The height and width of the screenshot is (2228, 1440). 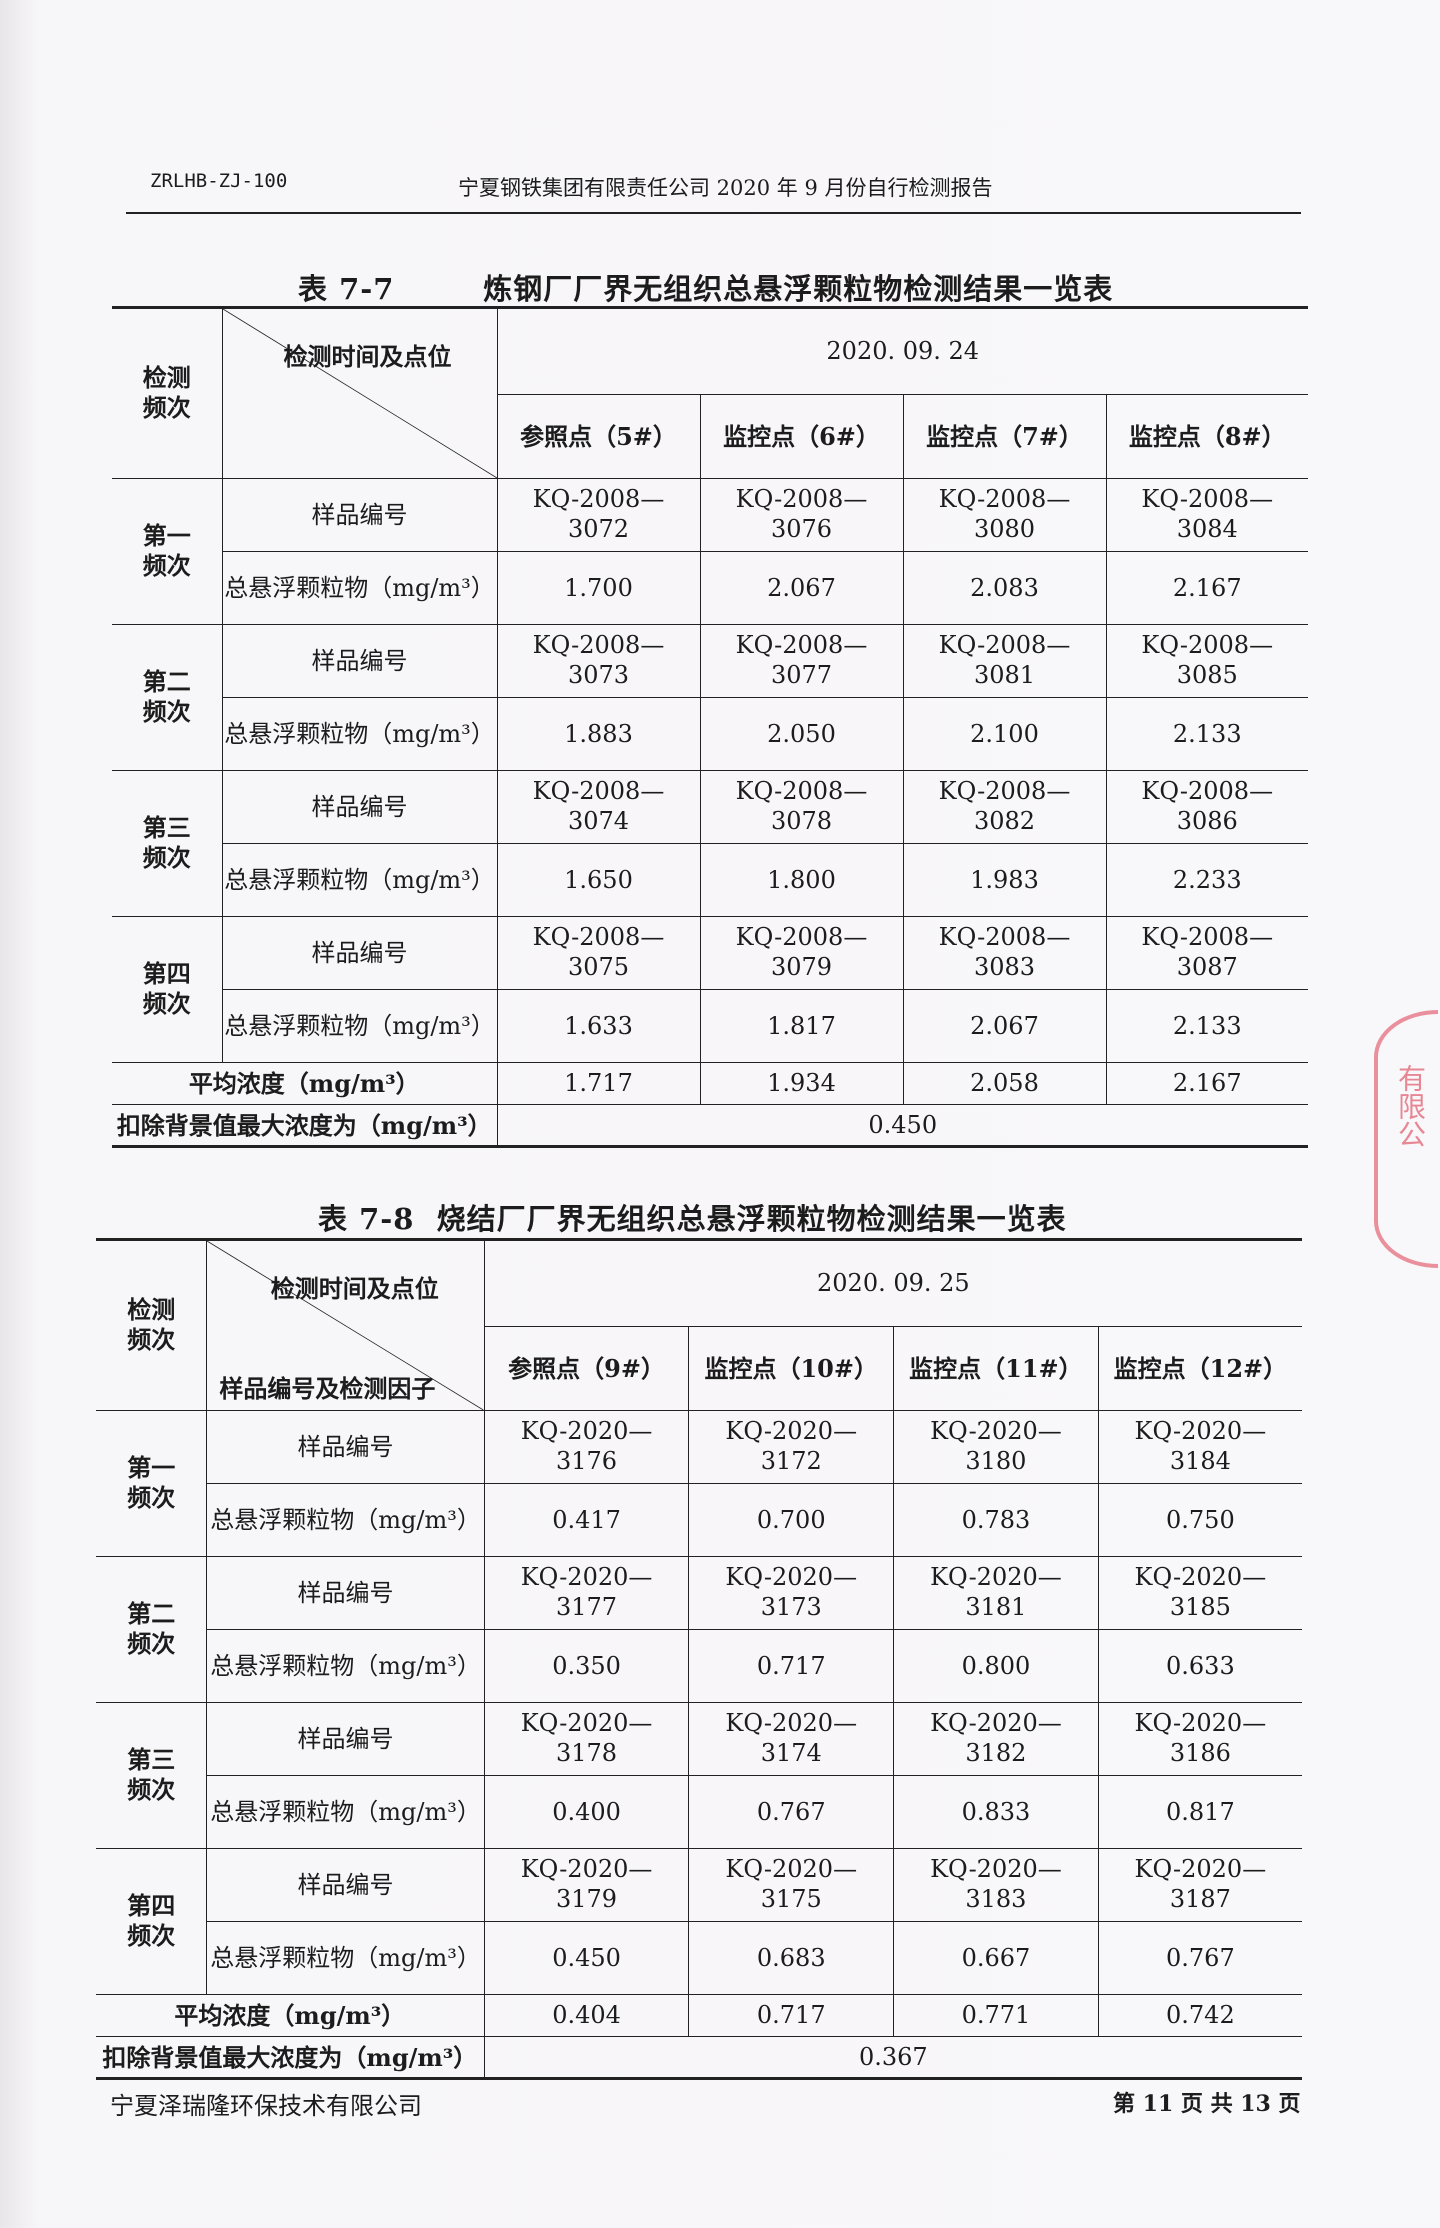 What do you see at coordinates (996, 2015) in the screenshot?
I see `average-value: 0.771` at bounding box center [996, 2015].